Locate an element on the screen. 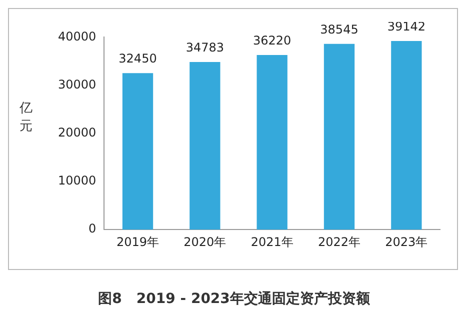  x-tick-label: 2022年 is located at coordinates (339, 241).